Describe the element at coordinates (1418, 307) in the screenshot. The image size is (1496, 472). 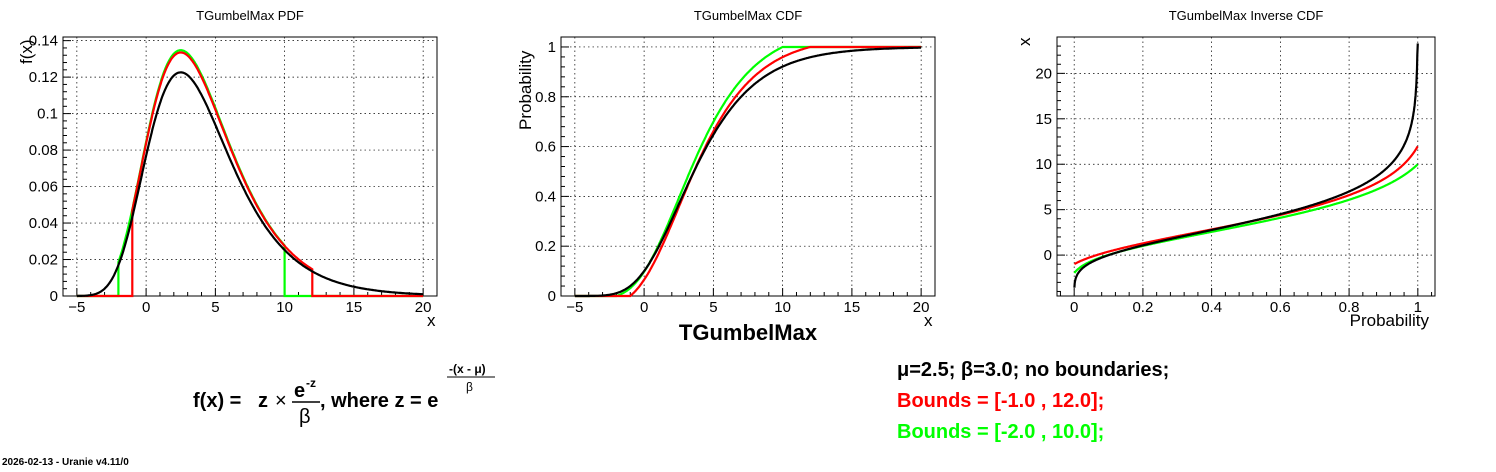
I see `x-tick-label: 1` at that location.